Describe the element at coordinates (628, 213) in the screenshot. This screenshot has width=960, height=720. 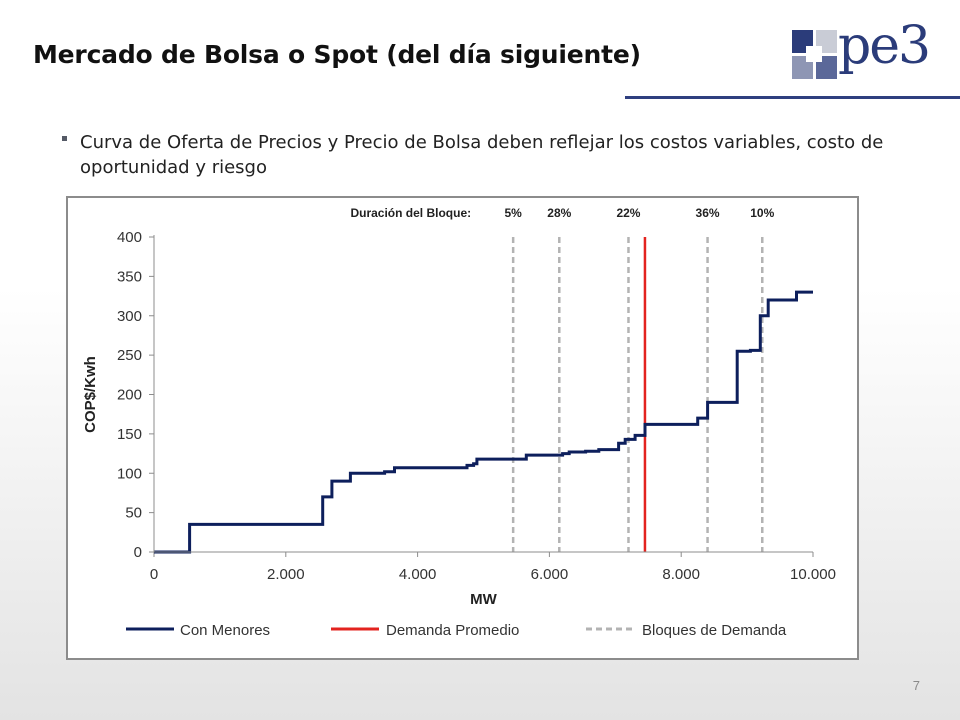
I see `block-duration-label: 22%` at that location.